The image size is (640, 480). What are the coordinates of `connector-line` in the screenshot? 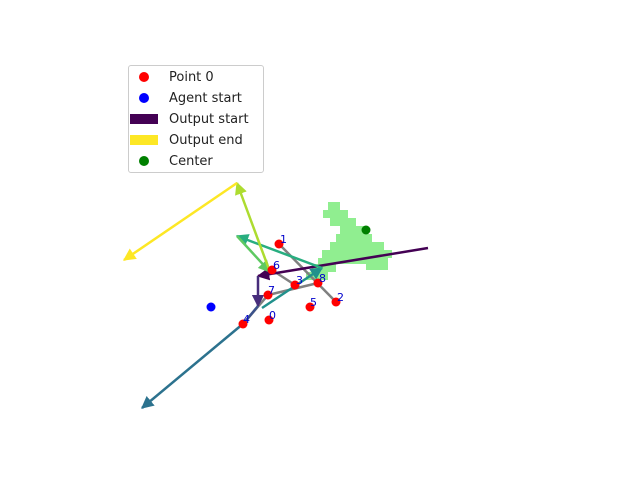 It's located at (307, 273).